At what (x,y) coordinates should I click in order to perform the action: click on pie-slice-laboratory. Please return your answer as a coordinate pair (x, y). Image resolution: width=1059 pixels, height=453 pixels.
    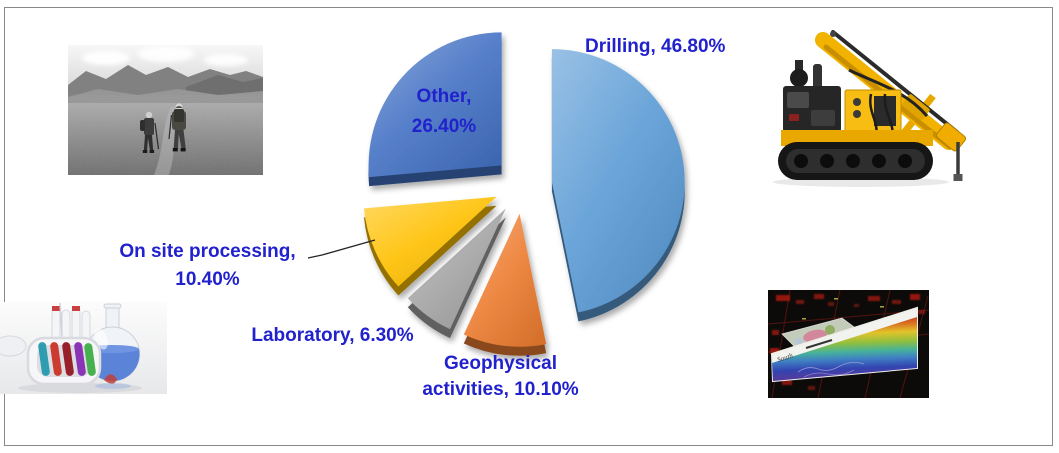
    Looking at the image, I should click on (456, 273).